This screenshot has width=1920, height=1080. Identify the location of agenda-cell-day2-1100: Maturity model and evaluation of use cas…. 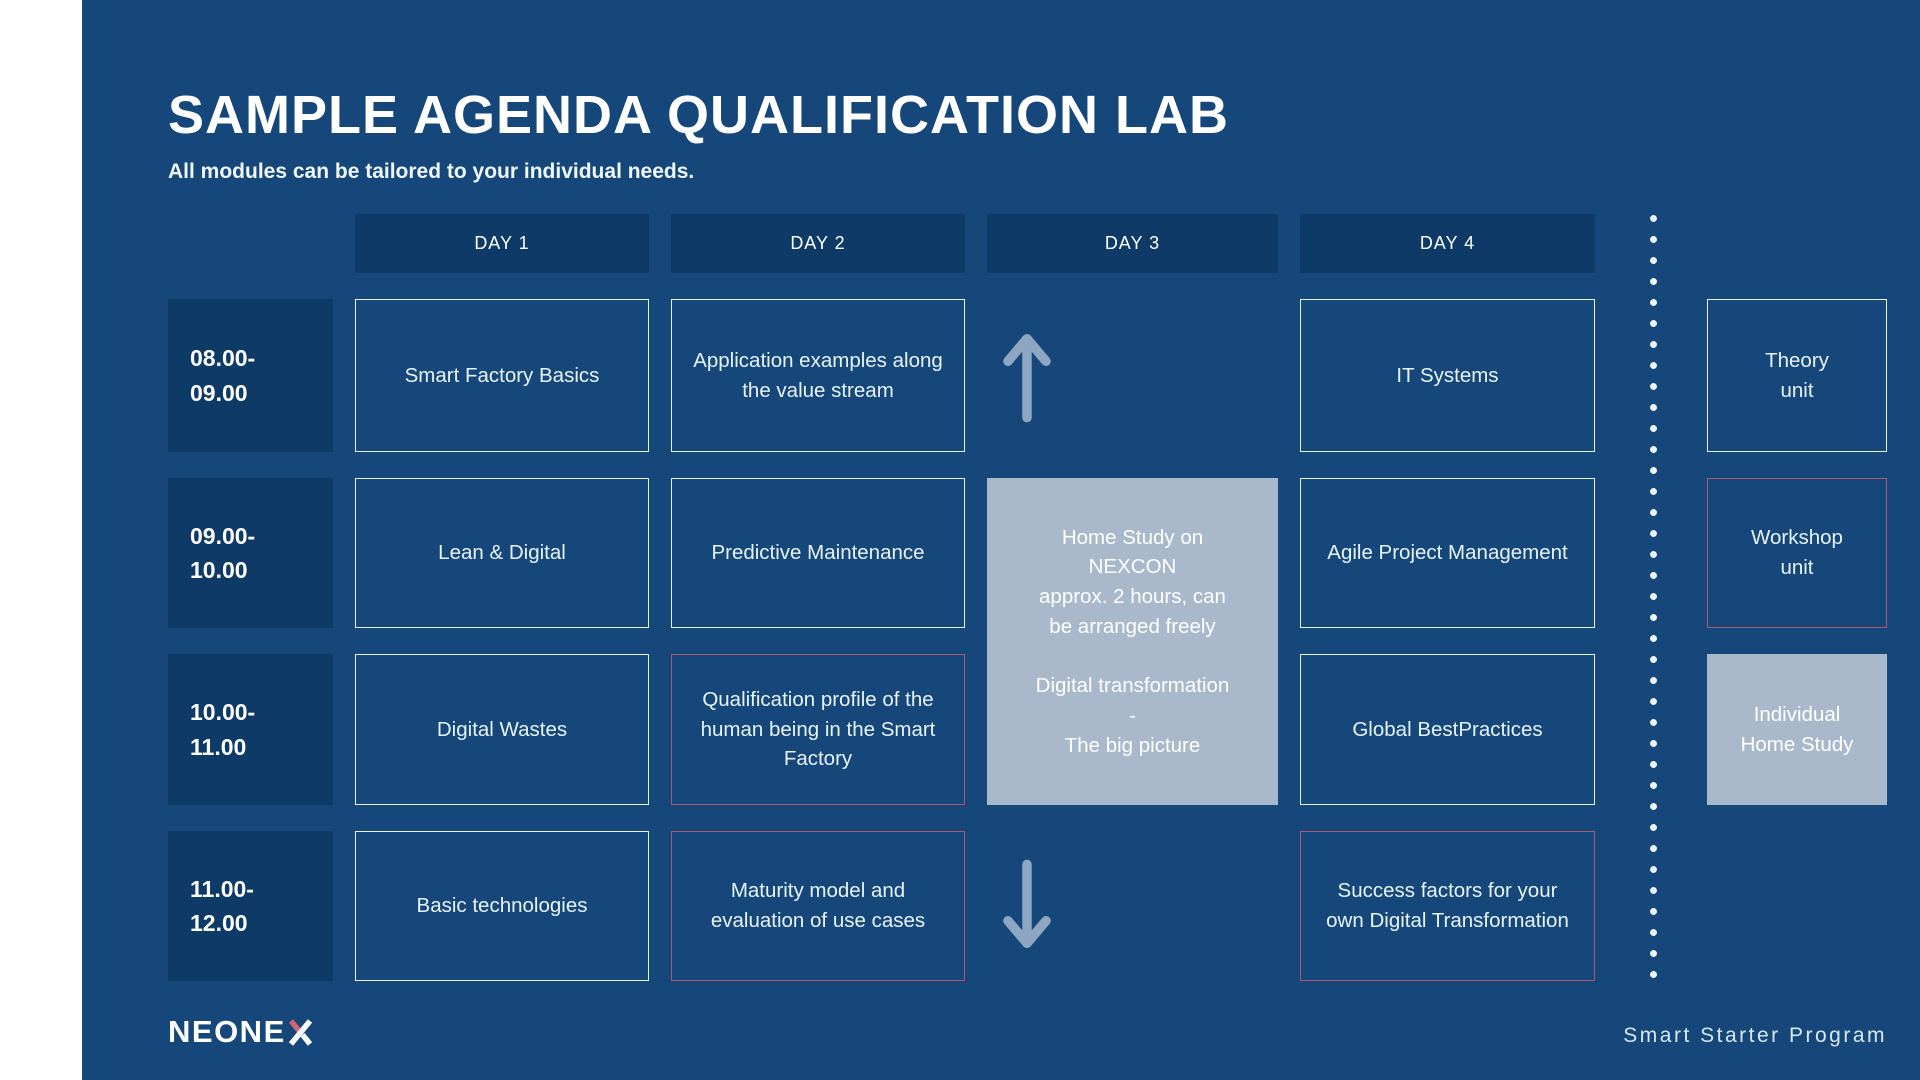
(818, 906).